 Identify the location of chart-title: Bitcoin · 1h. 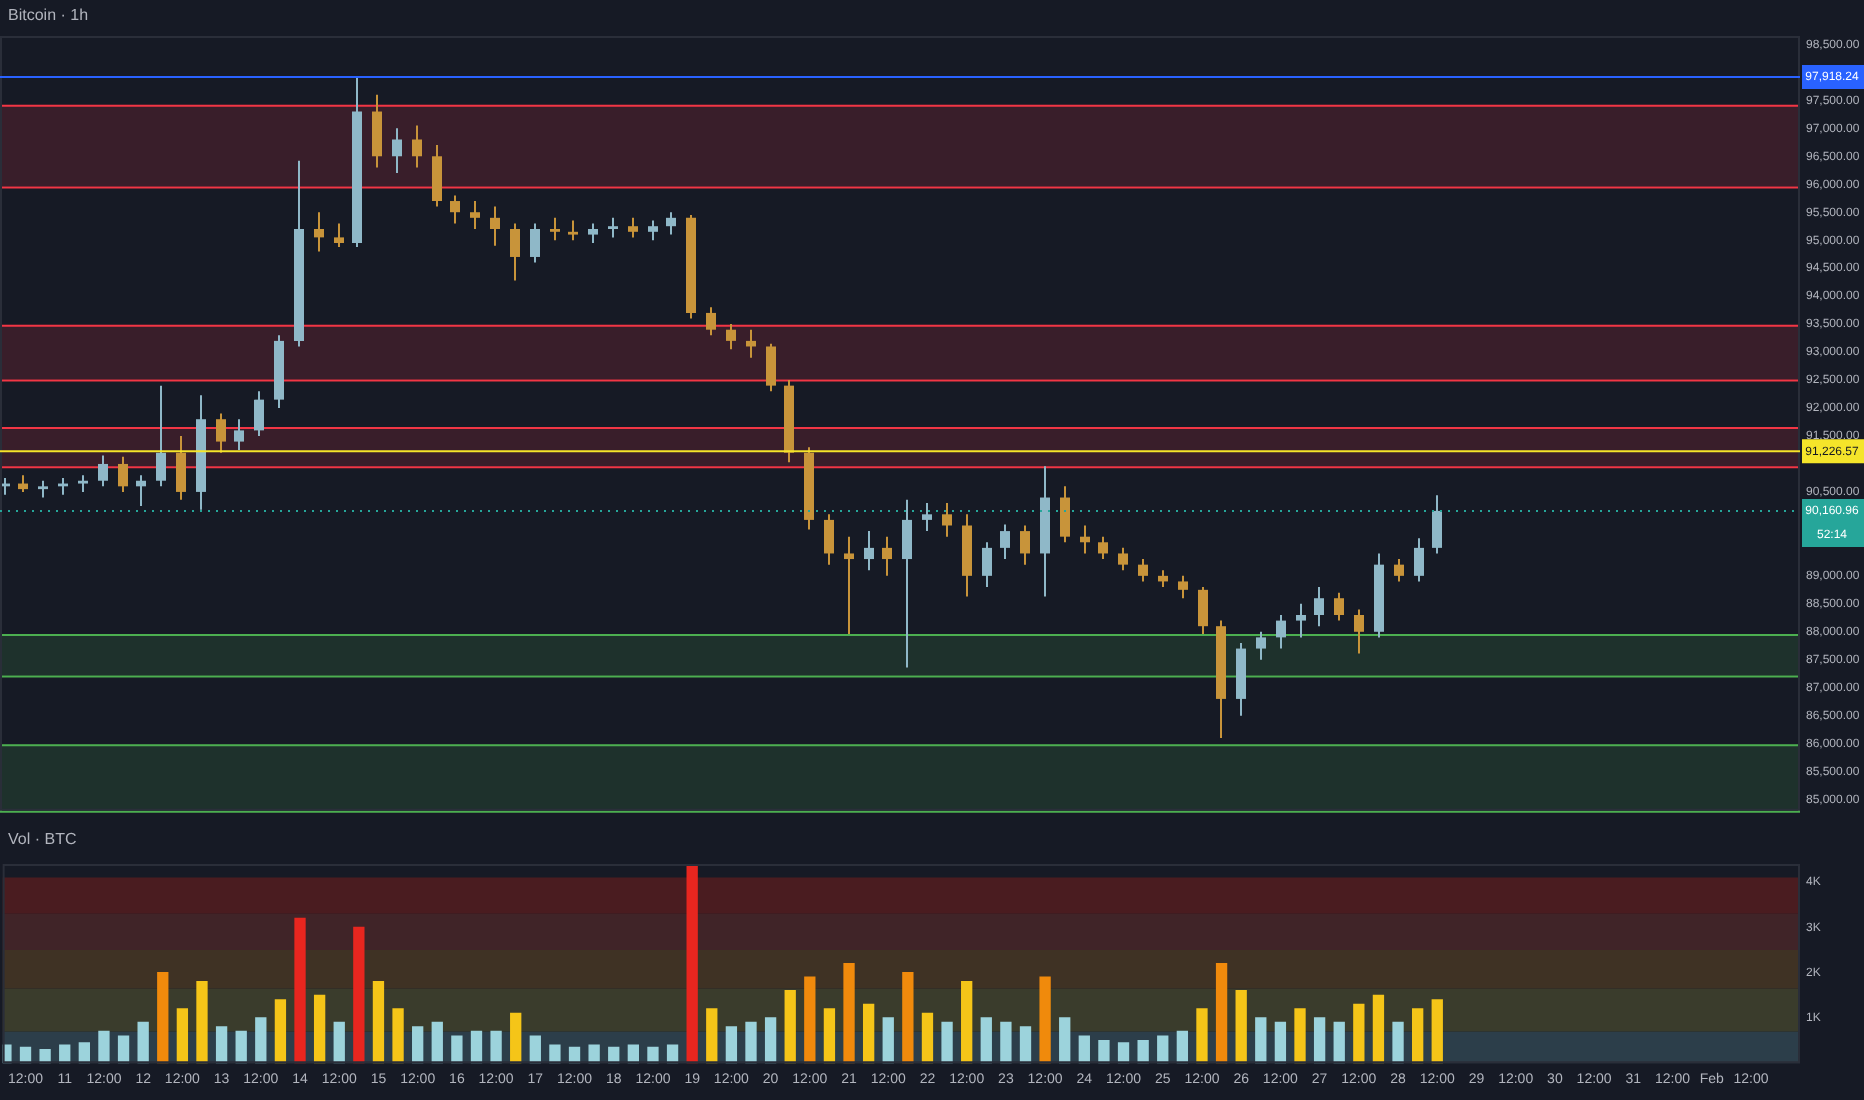
(48, 15).